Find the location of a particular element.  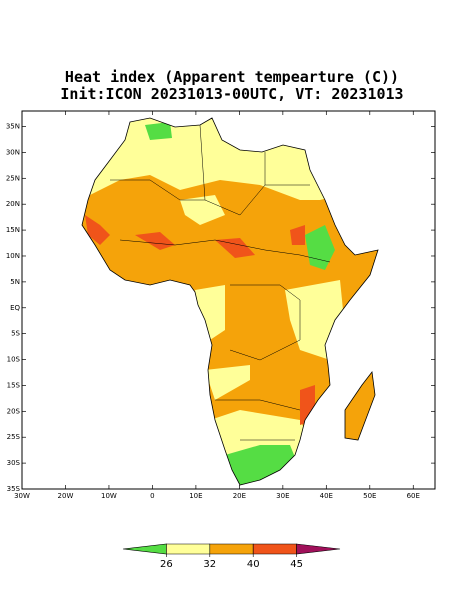

y-tick-label: 10N is located at coordinates (13, 256).